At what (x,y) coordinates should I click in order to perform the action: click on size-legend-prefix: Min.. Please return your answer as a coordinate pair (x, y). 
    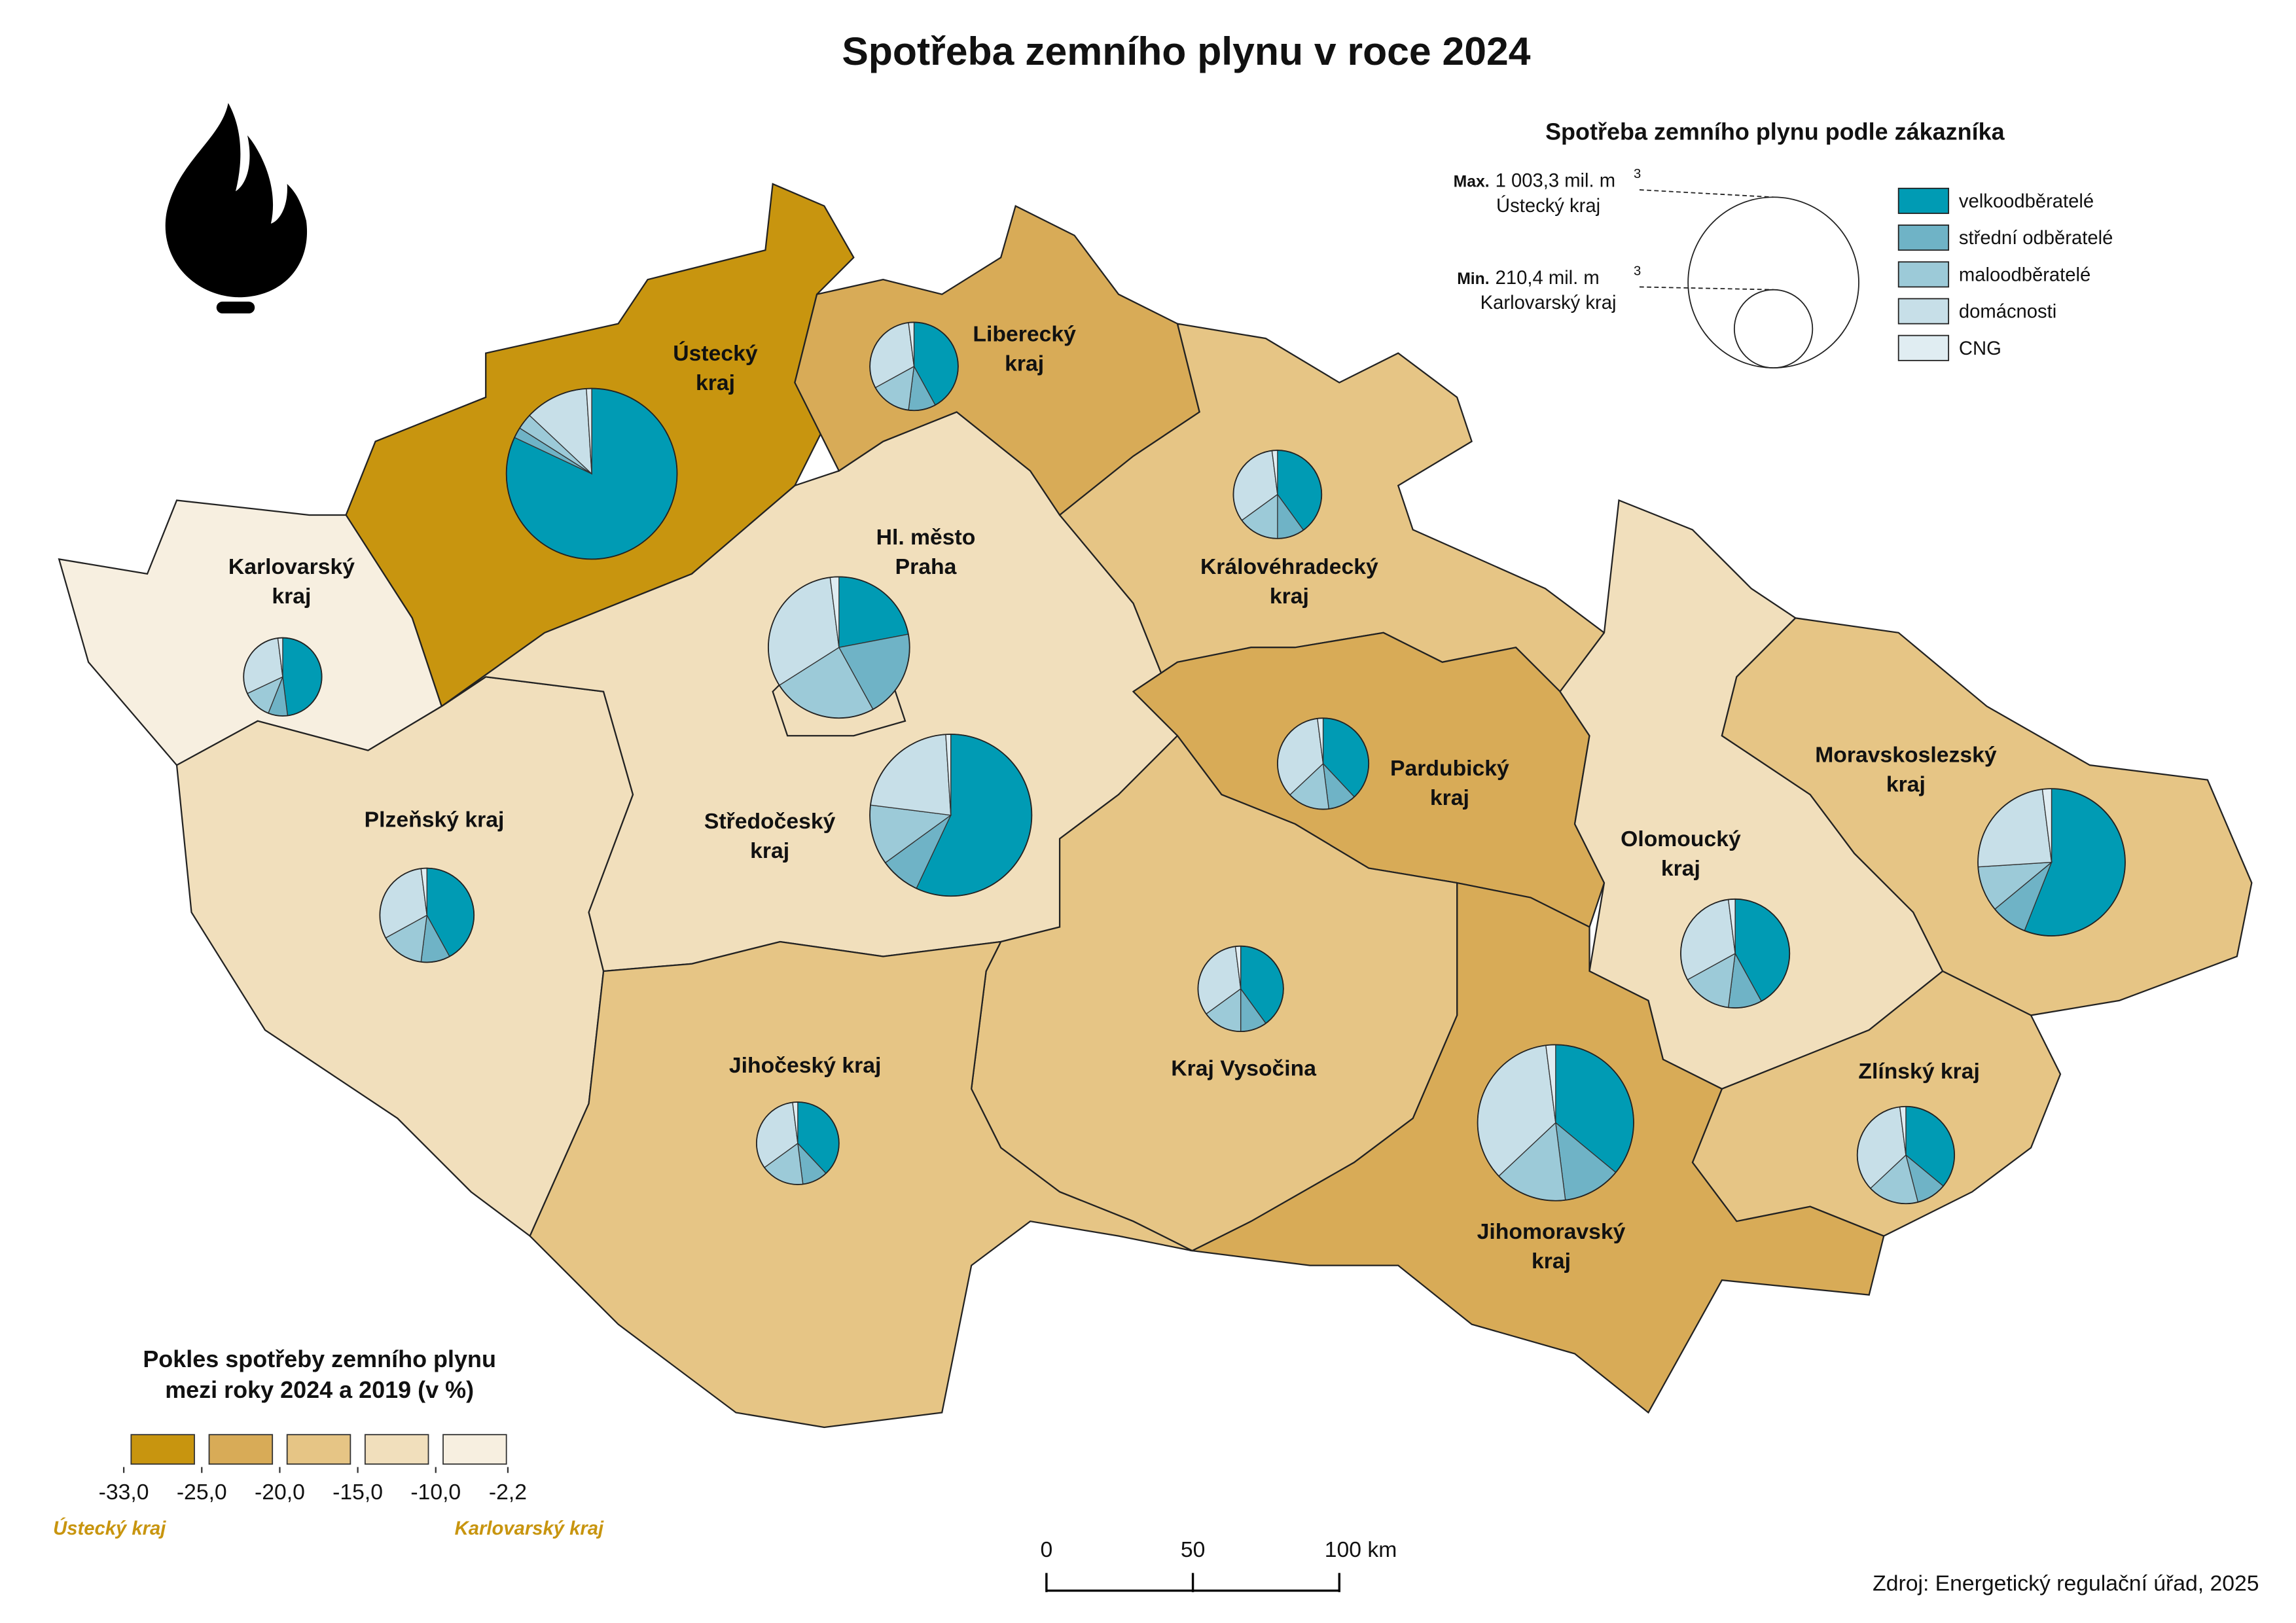
    Looking at the image, I should click on (1473, 279).